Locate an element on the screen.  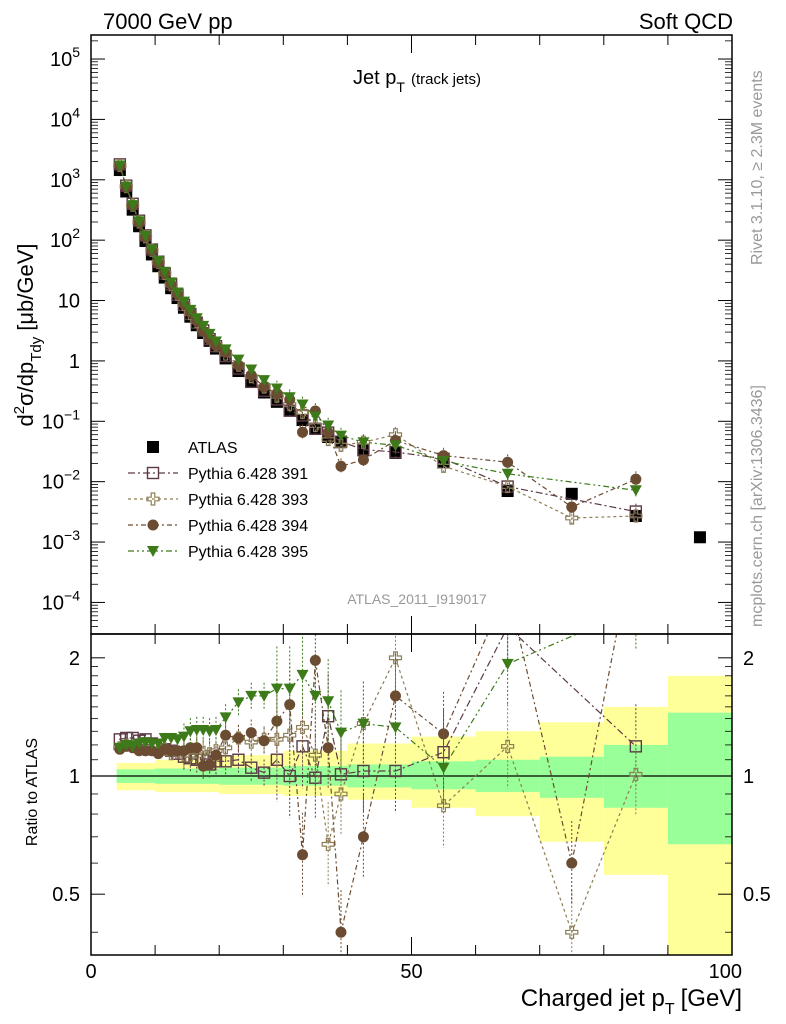
ratio-series-p395 is located at coordinates (377, 707).